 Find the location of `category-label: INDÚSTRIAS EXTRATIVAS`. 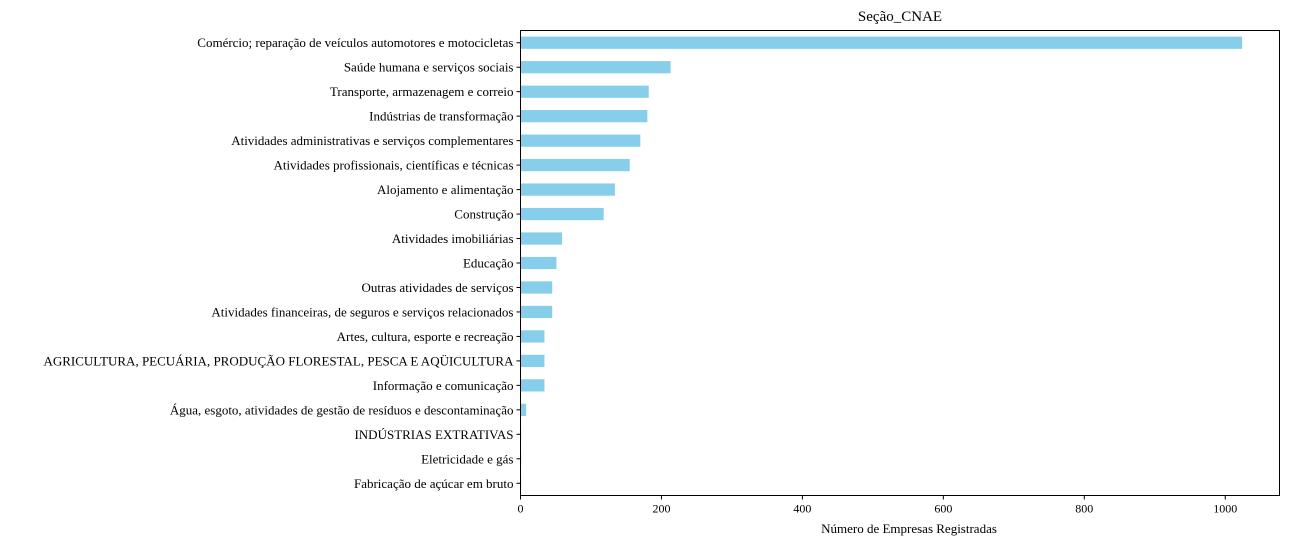

category-label: INDÚSTRIAS EXTRATIVAS is located at coordinates (433, 434).